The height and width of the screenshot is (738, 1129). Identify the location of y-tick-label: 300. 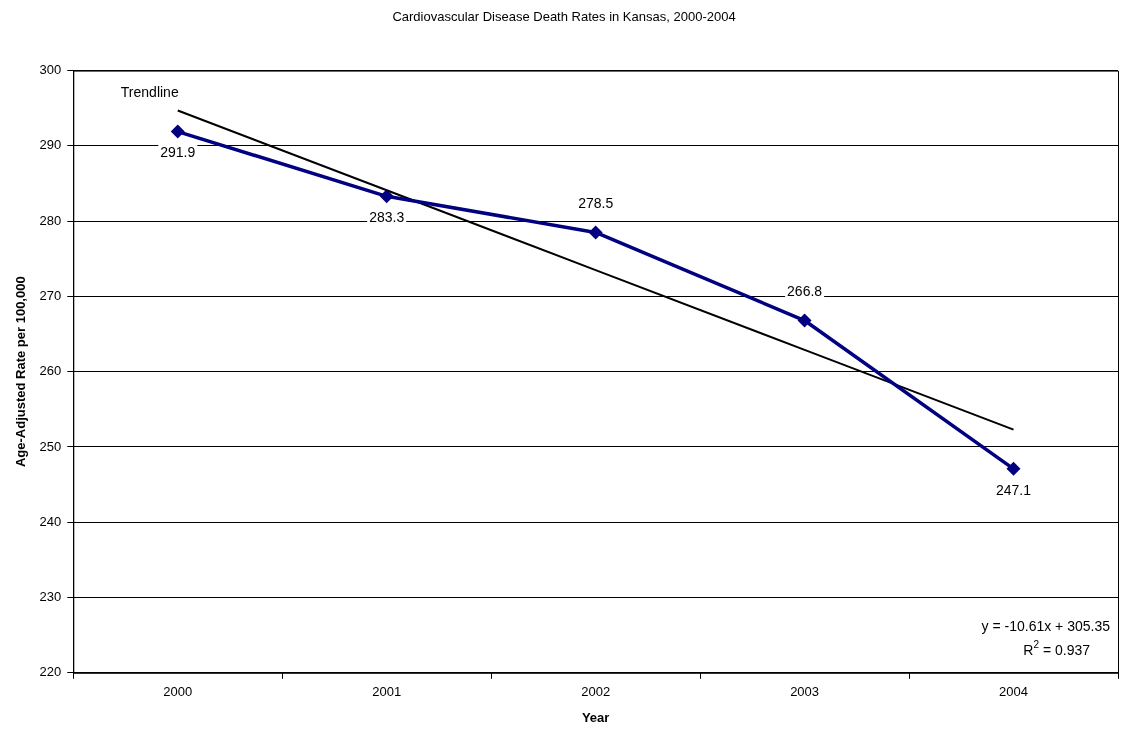
(50, 70).